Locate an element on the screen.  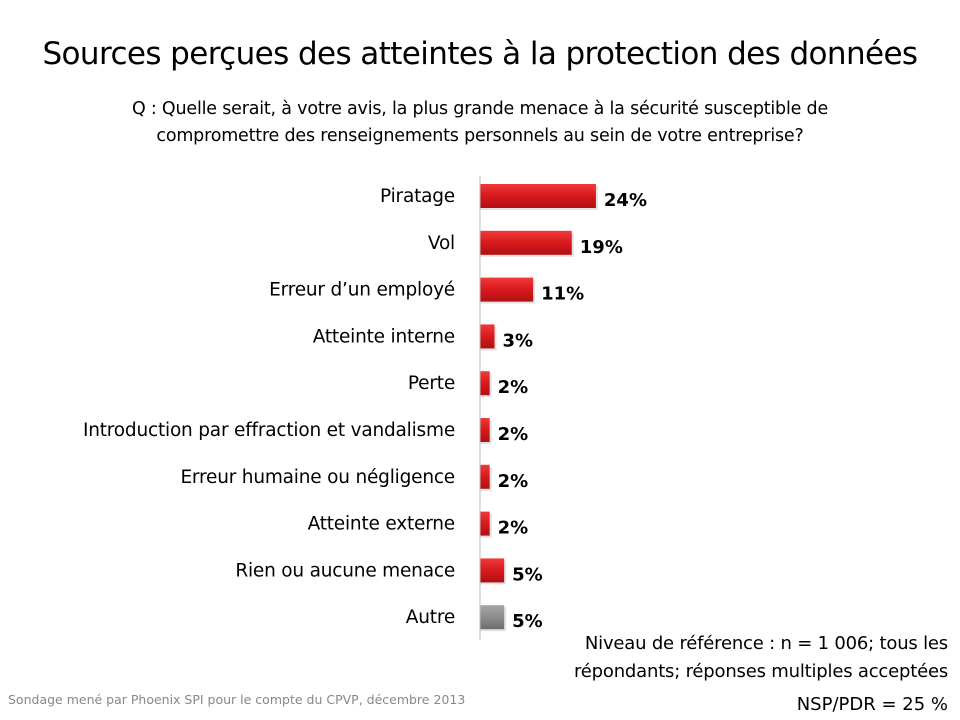
category-label: Autre is located at coordinates (430, 617).